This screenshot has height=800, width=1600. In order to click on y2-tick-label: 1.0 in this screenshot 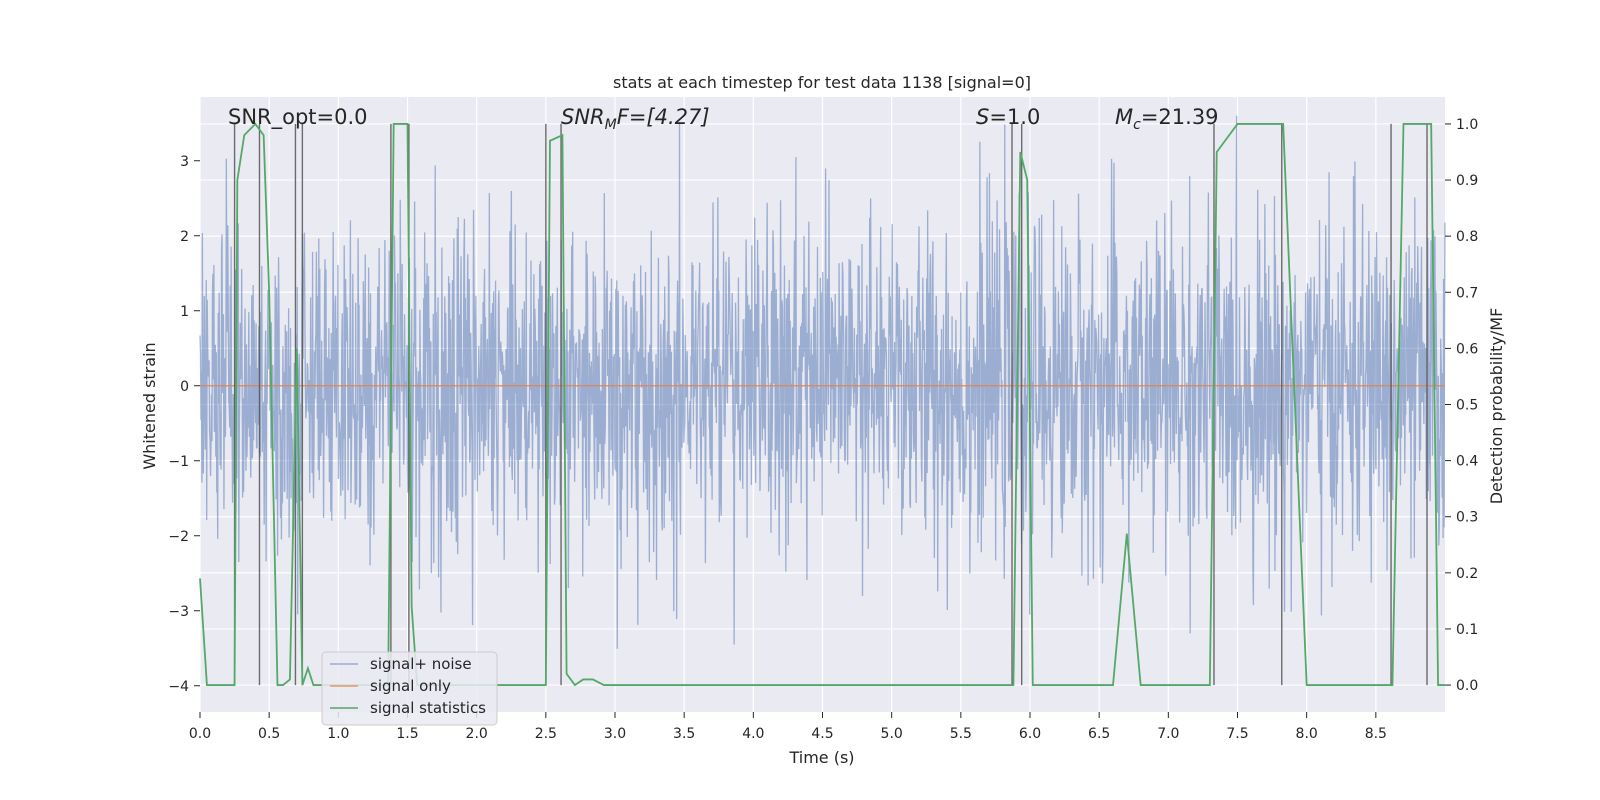, I will do `click(1467, 125)`.